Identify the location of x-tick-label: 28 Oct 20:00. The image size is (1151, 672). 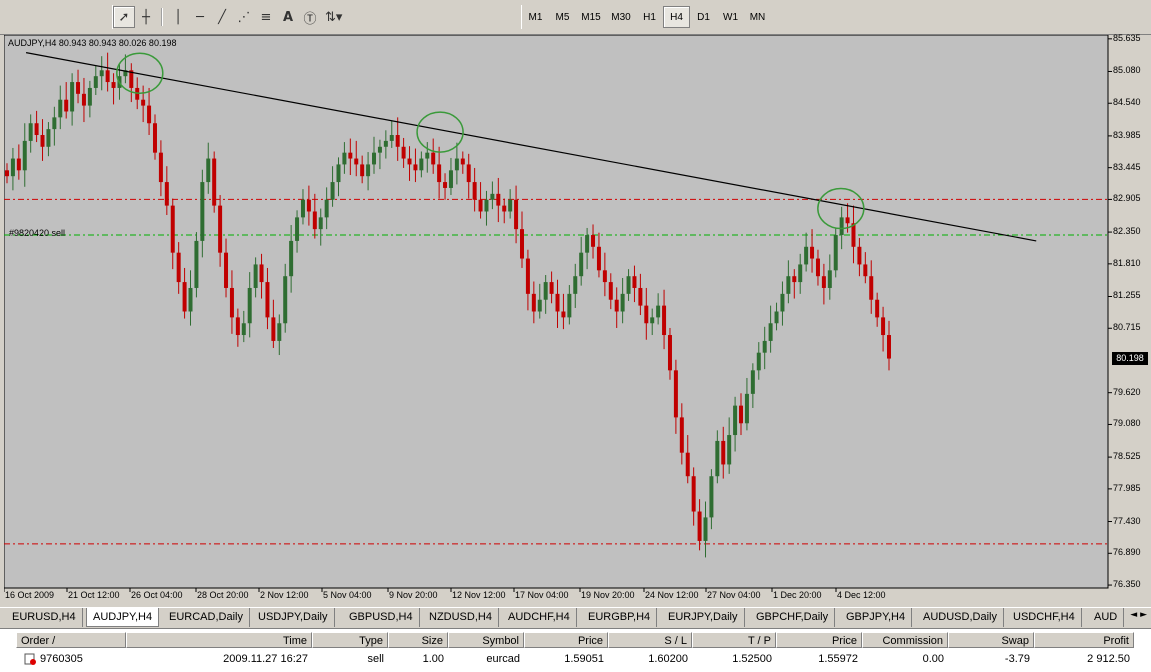
(223, 595).